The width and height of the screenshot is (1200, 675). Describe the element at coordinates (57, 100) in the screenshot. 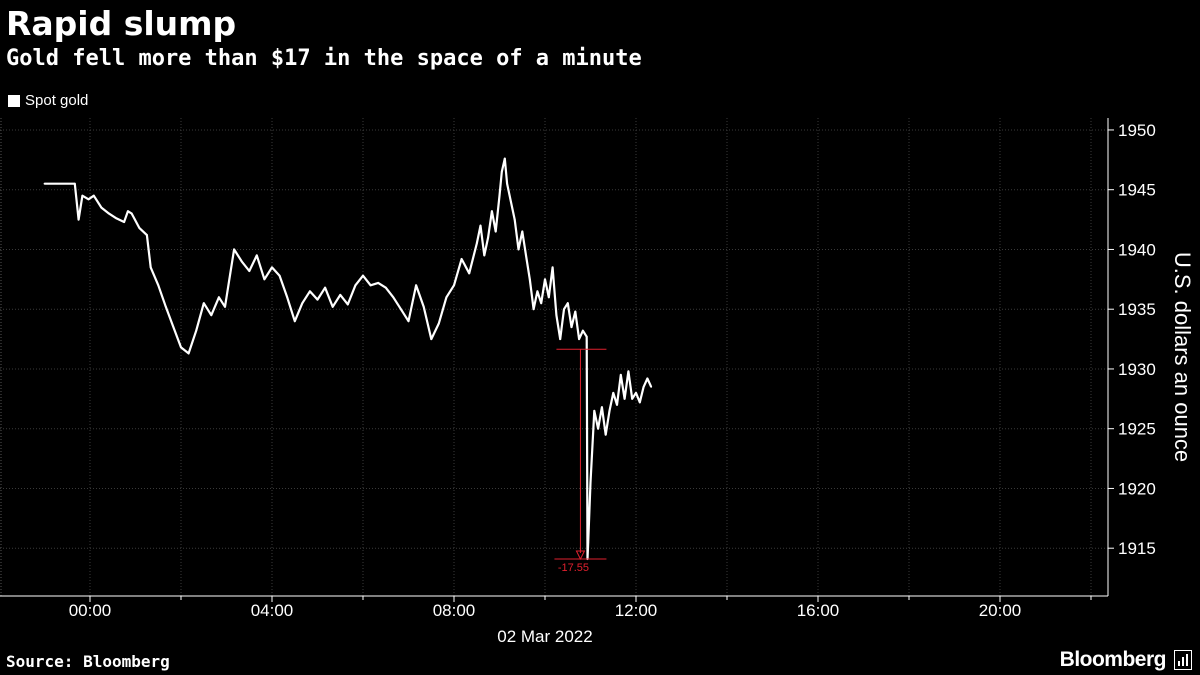

I see `legend-label-spot-gold: Spot gold` at that location.